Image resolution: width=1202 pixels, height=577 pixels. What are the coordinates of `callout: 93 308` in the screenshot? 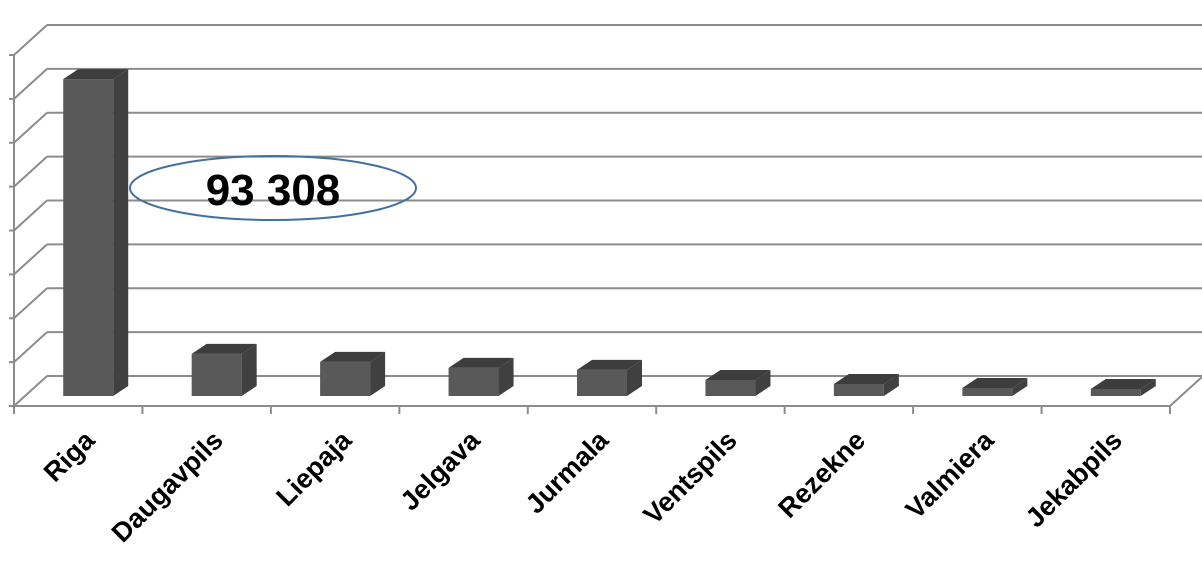 It's located at (273, 188).